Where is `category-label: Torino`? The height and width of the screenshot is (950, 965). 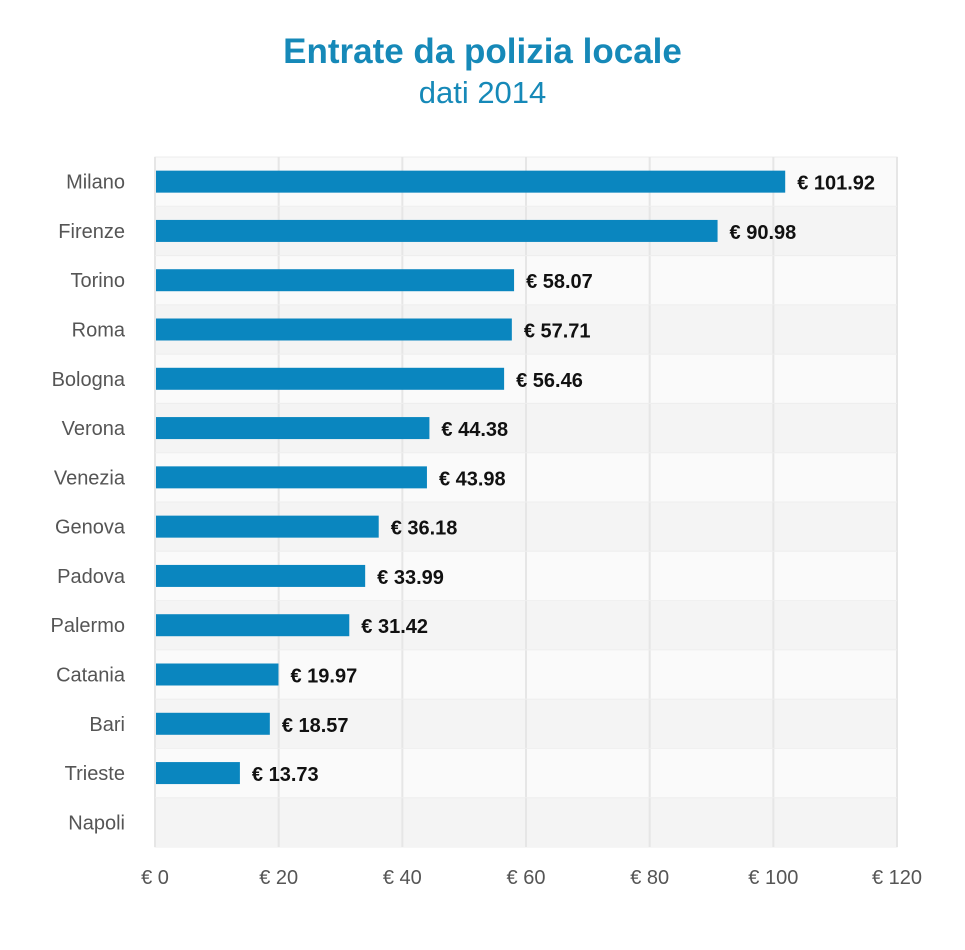 category-label: Torino is located at coordinates (98, 281).